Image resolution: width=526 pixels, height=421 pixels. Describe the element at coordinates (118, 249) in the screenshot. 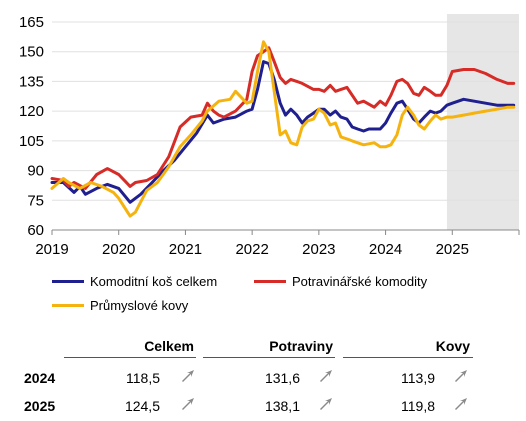

I see `x-tick-label: 2020` at that location.